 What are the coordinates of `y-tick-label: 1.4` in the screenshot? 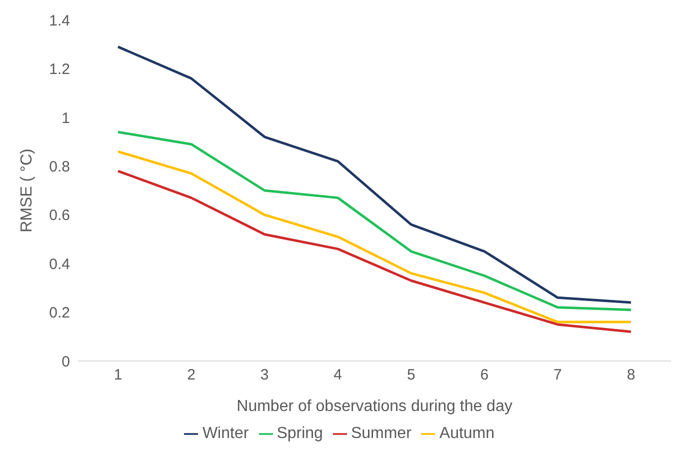 It's located at (59, 21).